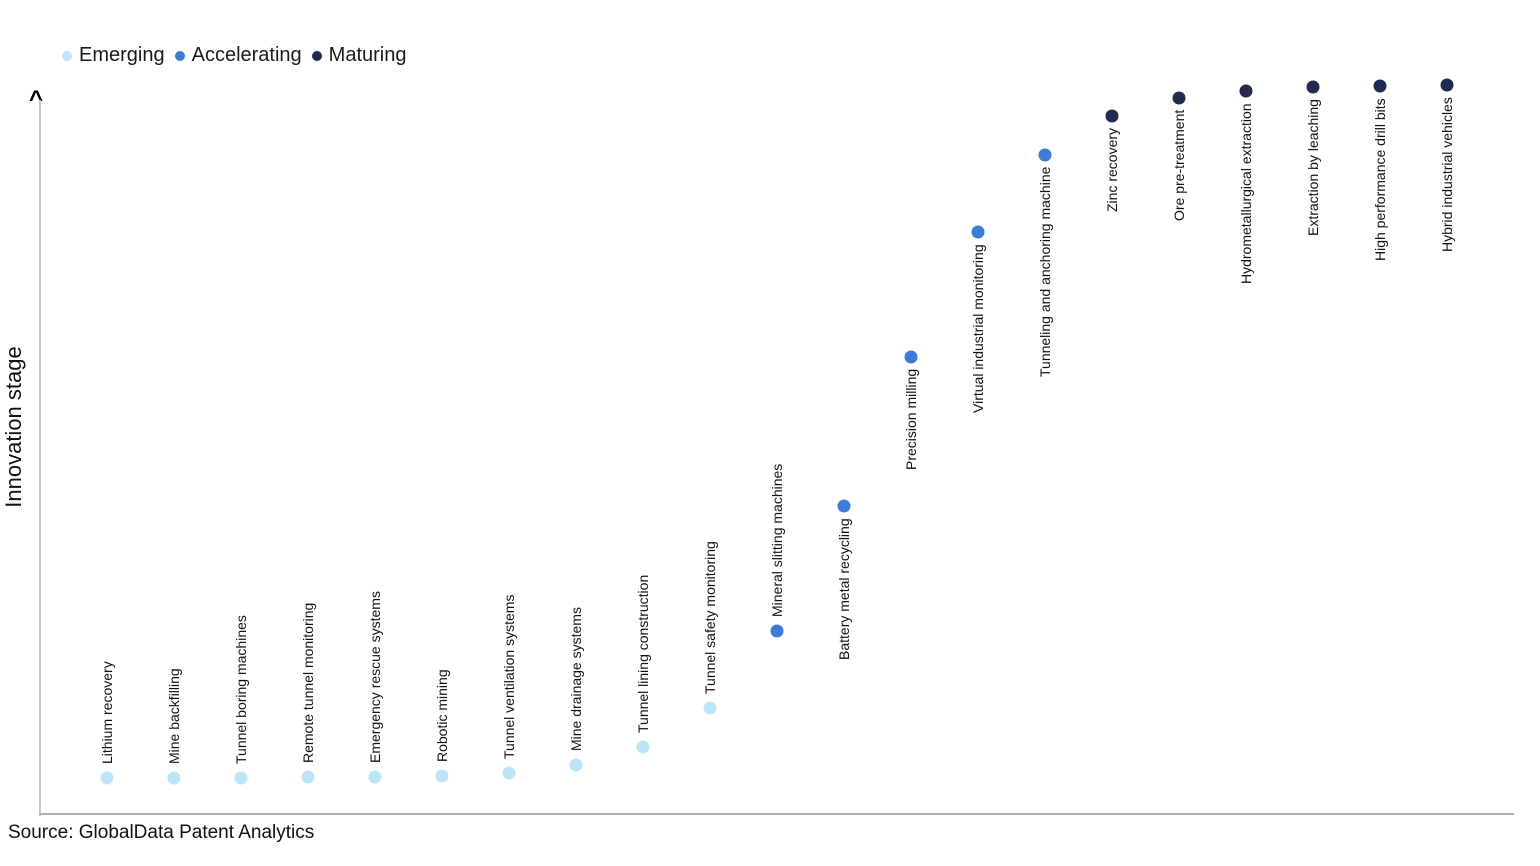  I want to click on chart-legend: Emerging Accelerating Maturing, so click(239, 55).